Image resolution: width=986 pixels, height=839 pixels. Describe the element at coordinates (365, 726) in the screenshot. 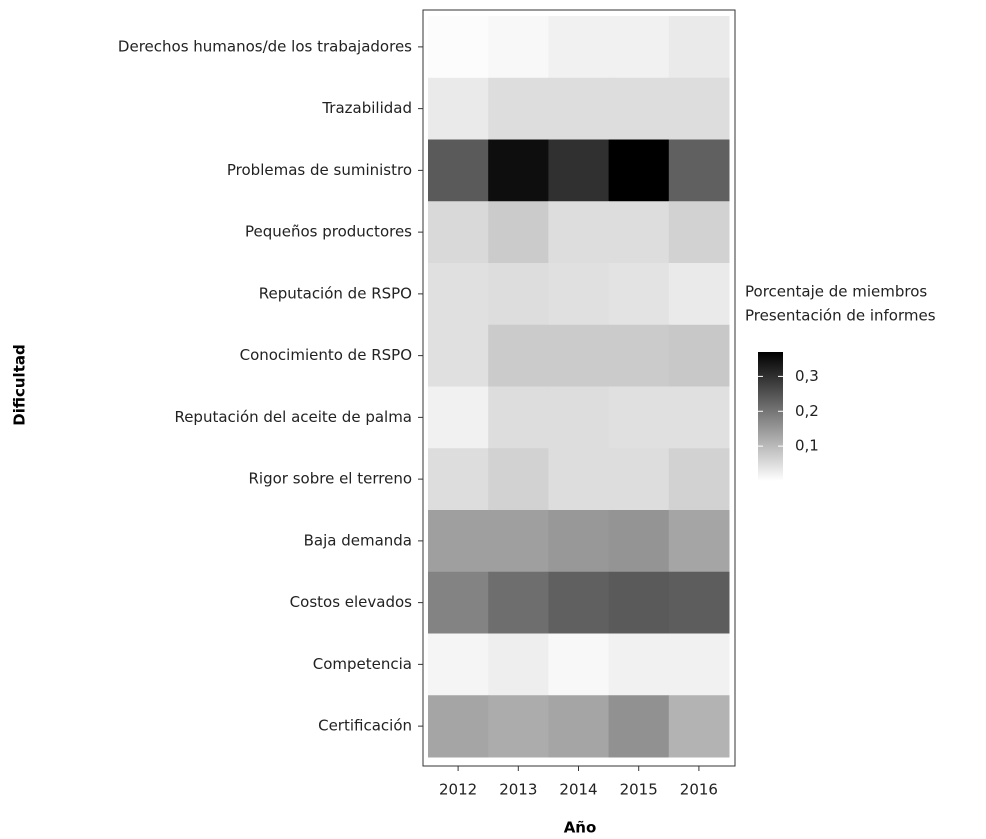

I see `y-tick-label: Certificación` at that location.